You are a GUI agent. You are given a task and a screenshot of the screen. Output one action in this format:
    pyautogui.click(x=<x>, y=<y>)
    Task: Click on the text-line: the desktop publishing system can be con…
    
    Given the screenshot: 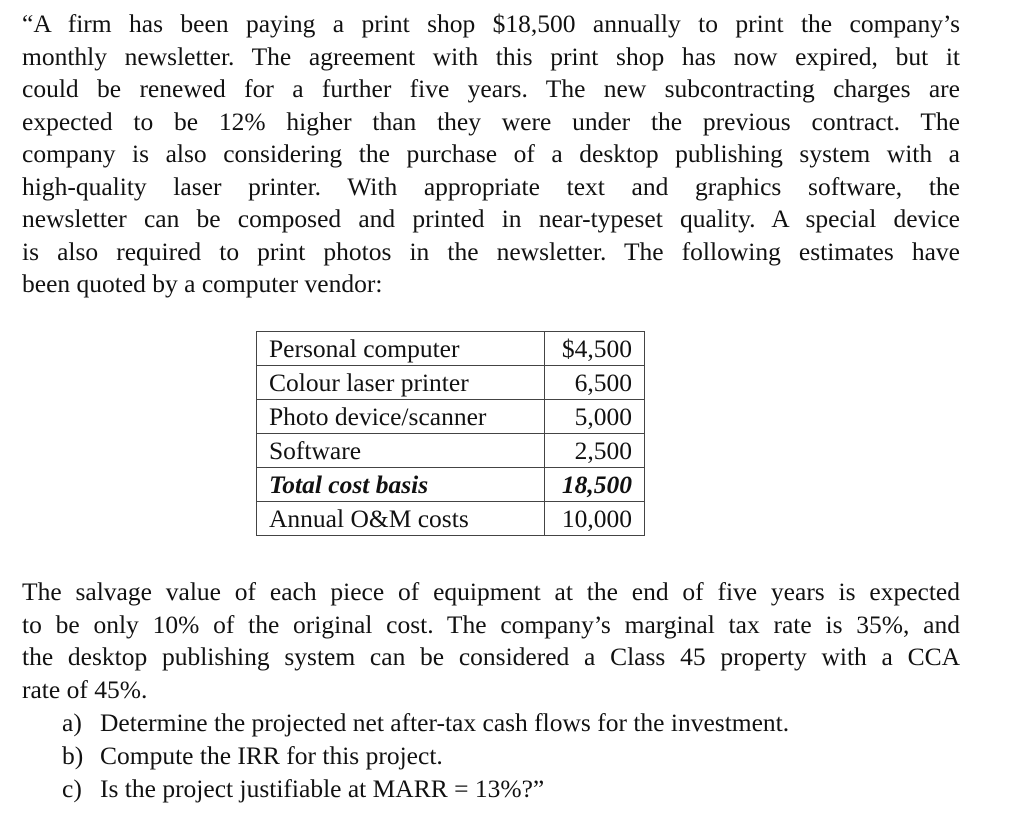 What is the action you would take?
    pyautogui.click(x=491, y=656)
    